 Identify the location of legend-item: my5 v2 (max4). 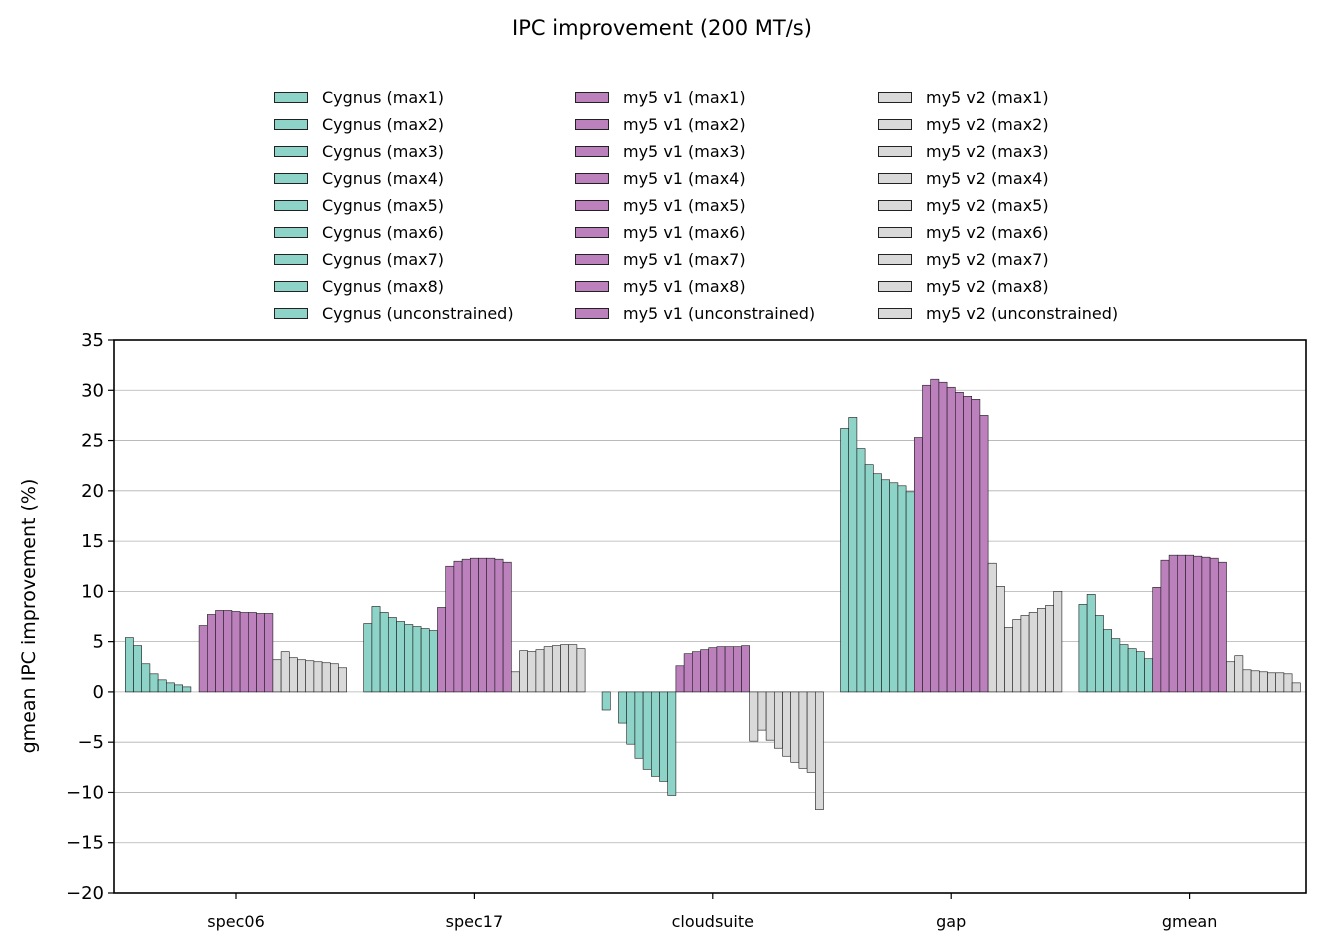
(963, 178).